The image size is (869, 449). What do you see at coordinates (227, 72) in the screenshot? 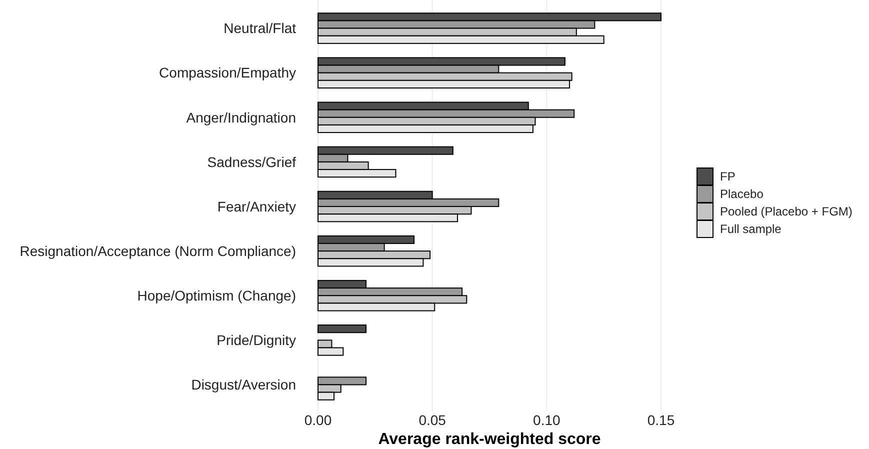
I see `y-tick-label: Compassion/Empathy` at bounding box center [227, 72].